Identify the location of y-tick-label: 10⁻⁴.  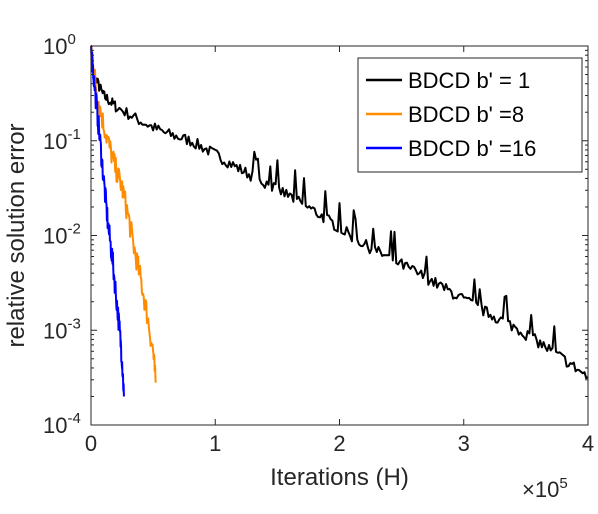
(62, 424).